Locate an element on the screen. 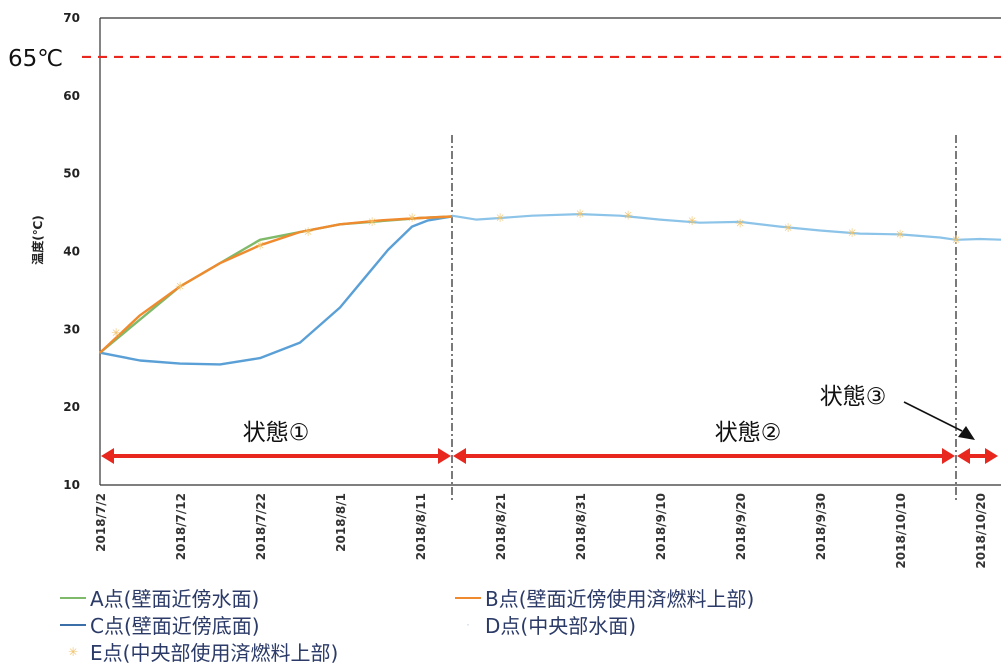 This screenshot has height=666, width=1001. state3-pointer-head is located at coordinates (966, 433).